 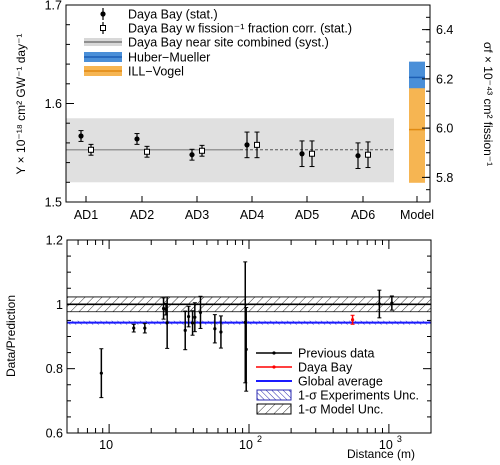 What do you see at coordinates (103, 28) in the screenshot?
I see `legend-swatch-corr` at bounding box center [103, 28].